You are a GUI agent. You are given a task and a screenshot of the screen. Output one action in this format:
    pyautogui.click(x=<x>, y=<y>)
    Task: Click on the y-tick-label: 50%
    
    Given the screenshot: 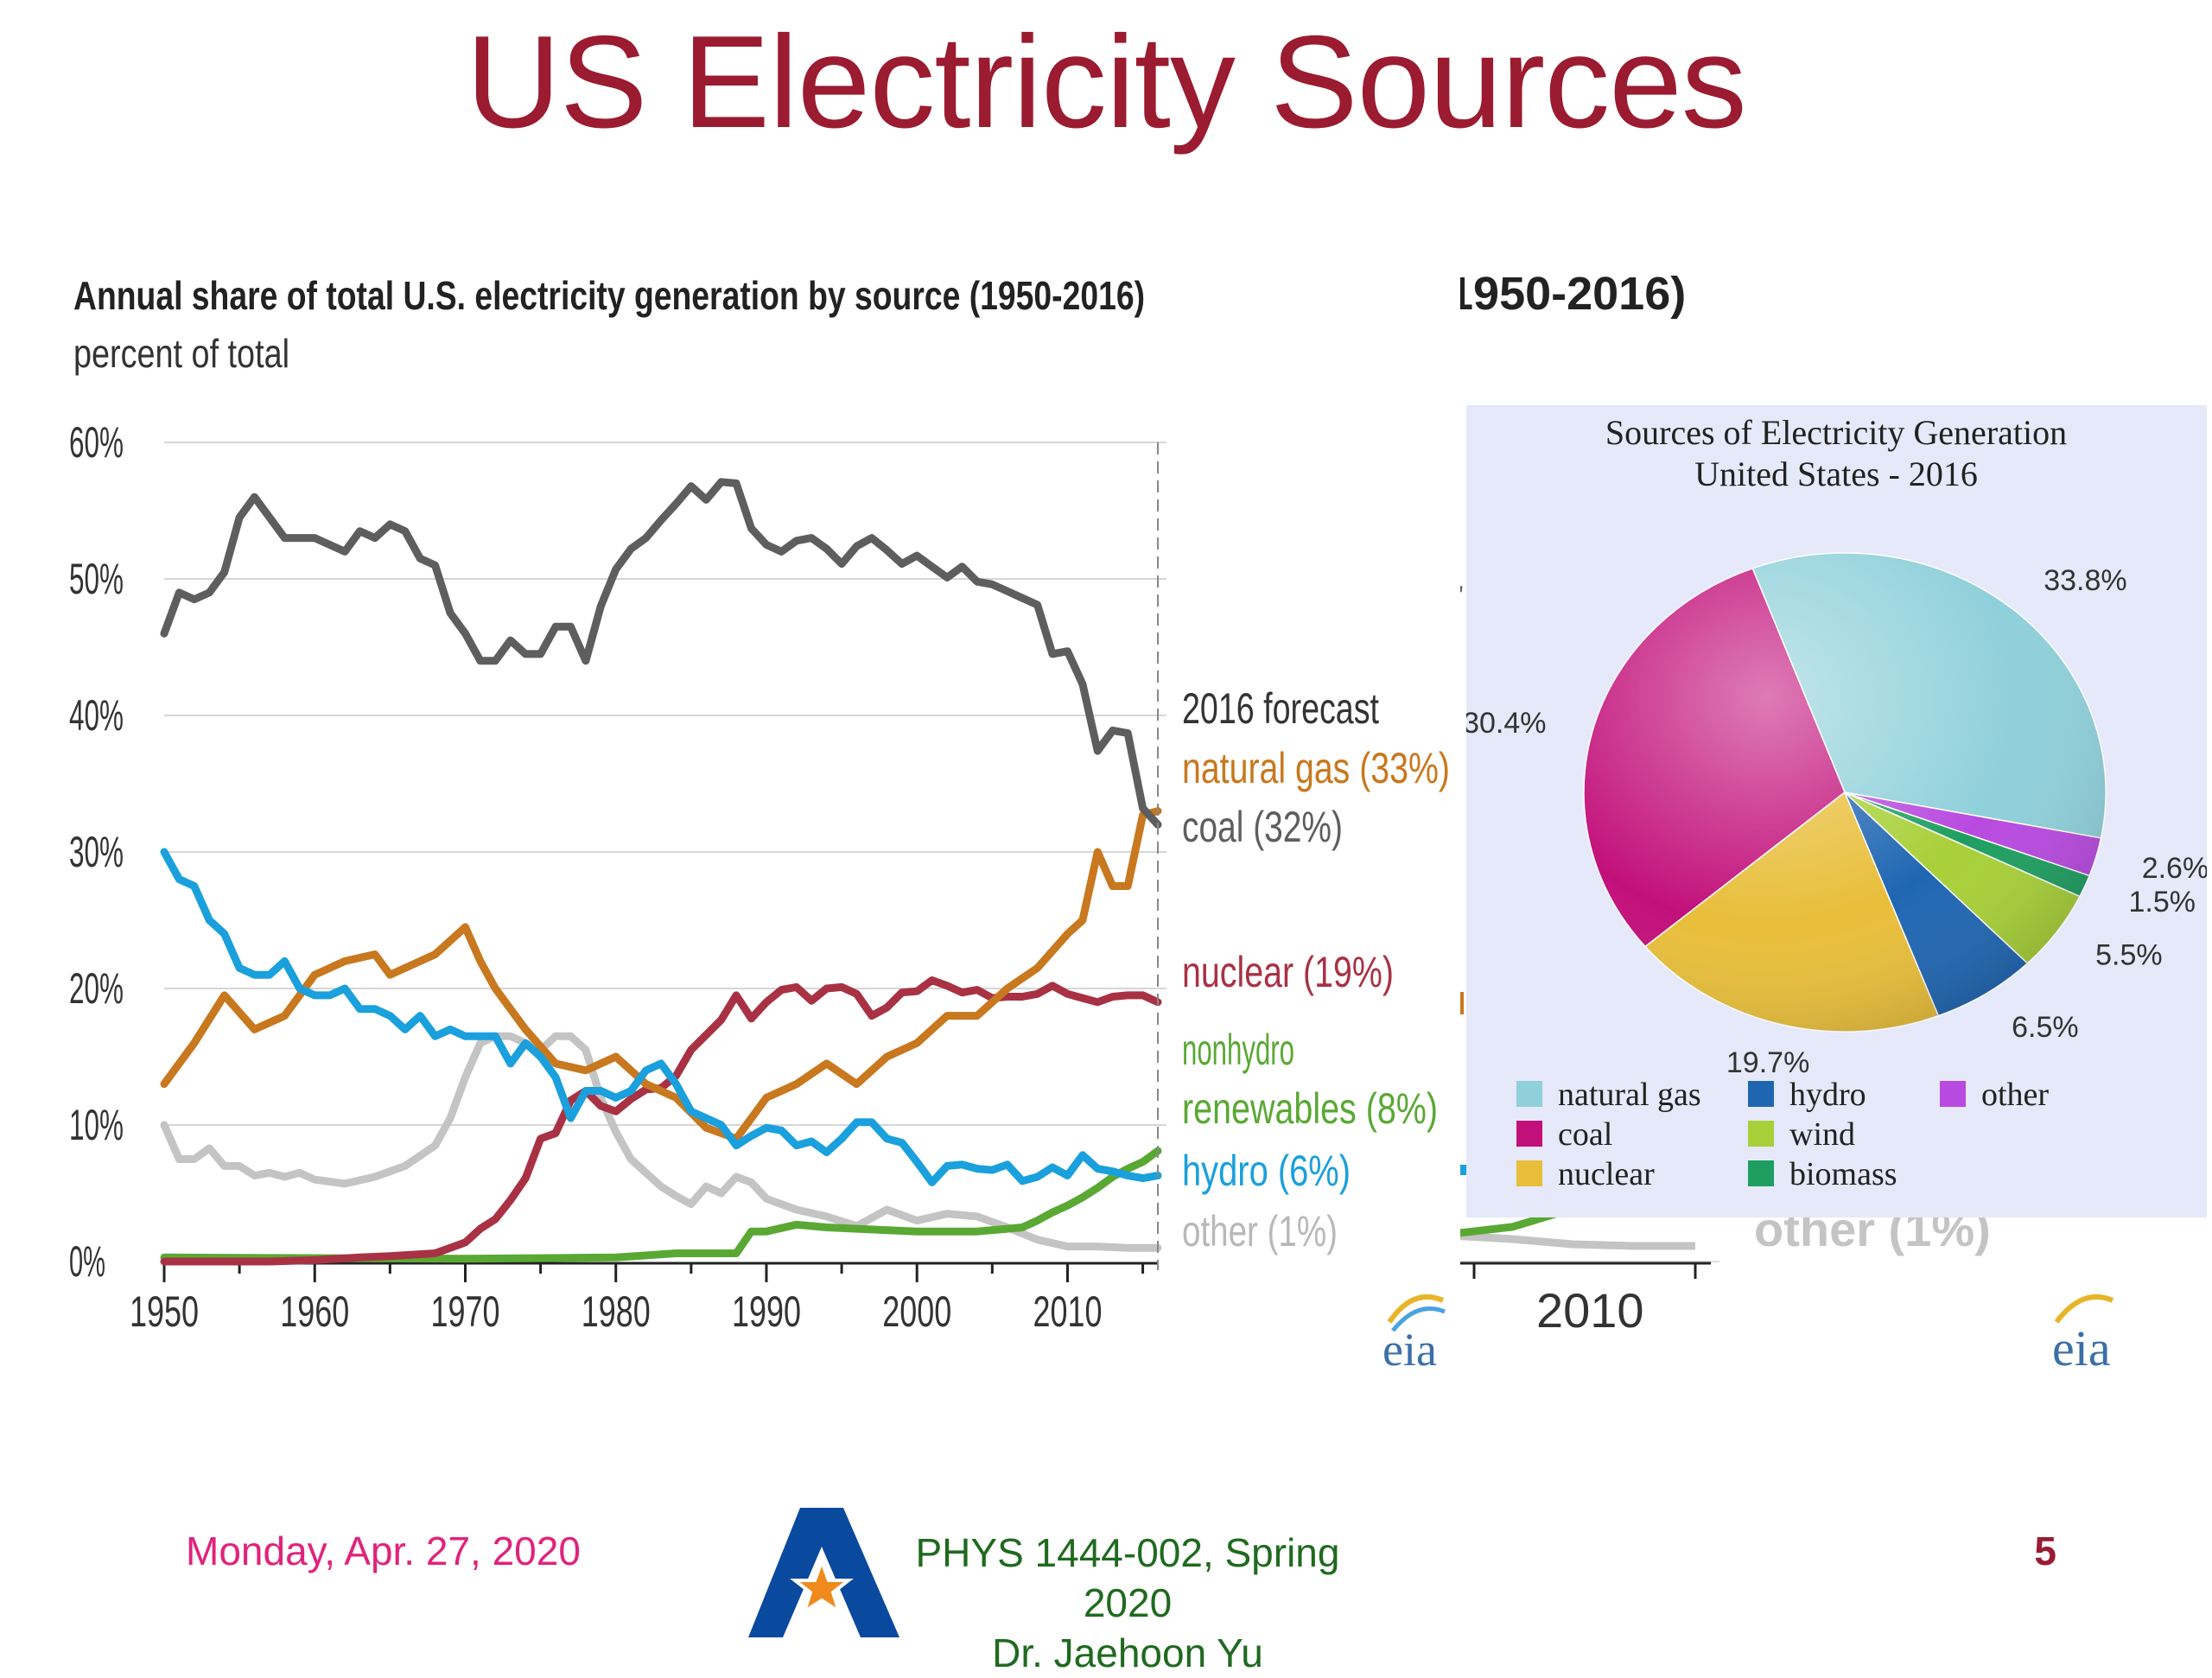 What is the action you would take?
    pyautogui.click(x=96, y=579)
    